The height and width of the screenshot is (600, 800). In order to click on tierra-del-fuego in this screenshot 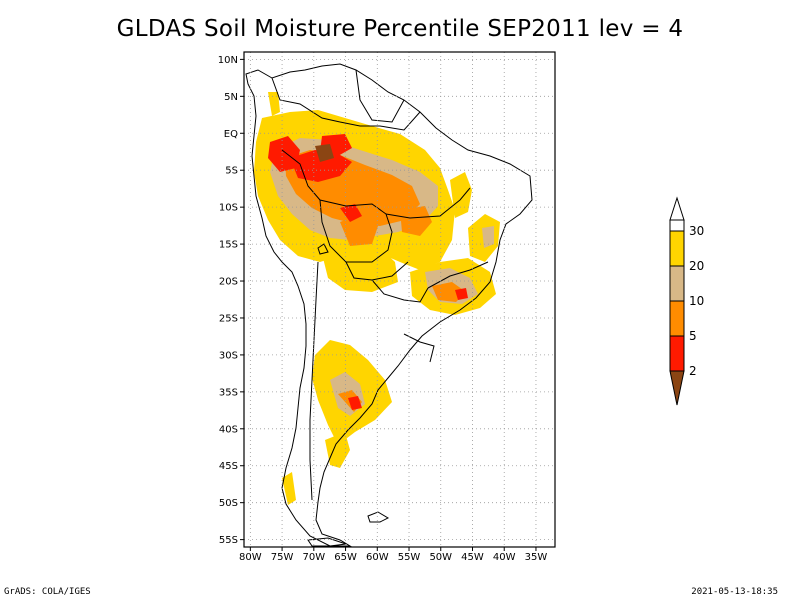, I will do `click(327, 542)`.